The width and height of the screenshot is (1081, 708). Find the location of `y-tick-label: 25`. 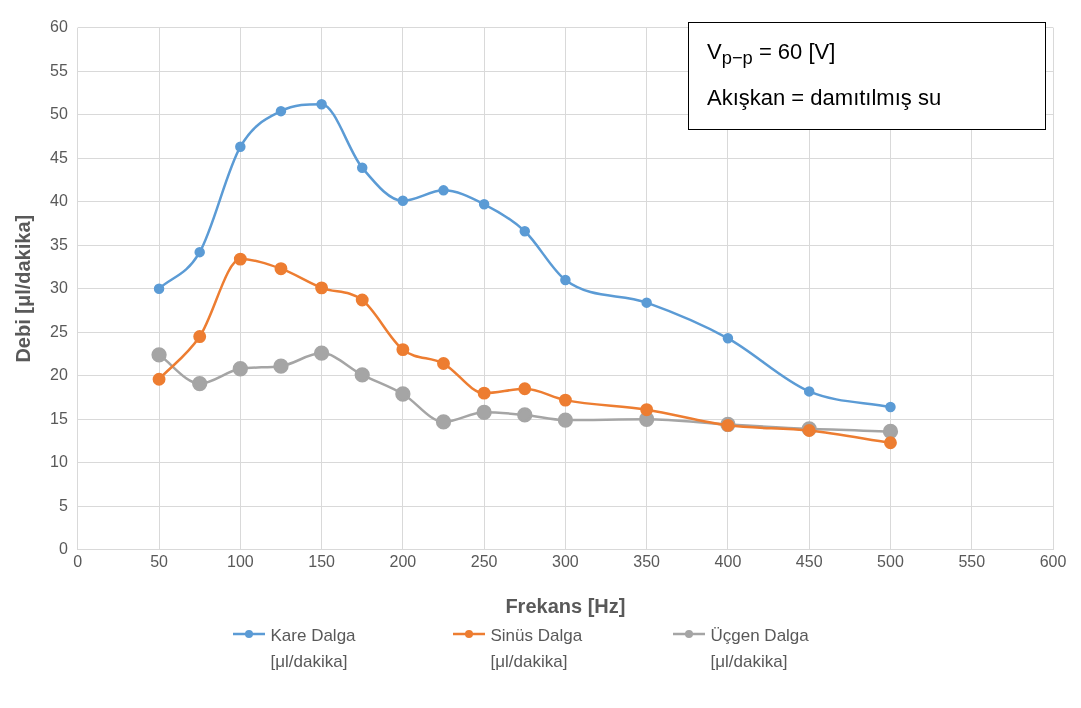

y-tick-label: 25 is located at coordinates (59, 331).